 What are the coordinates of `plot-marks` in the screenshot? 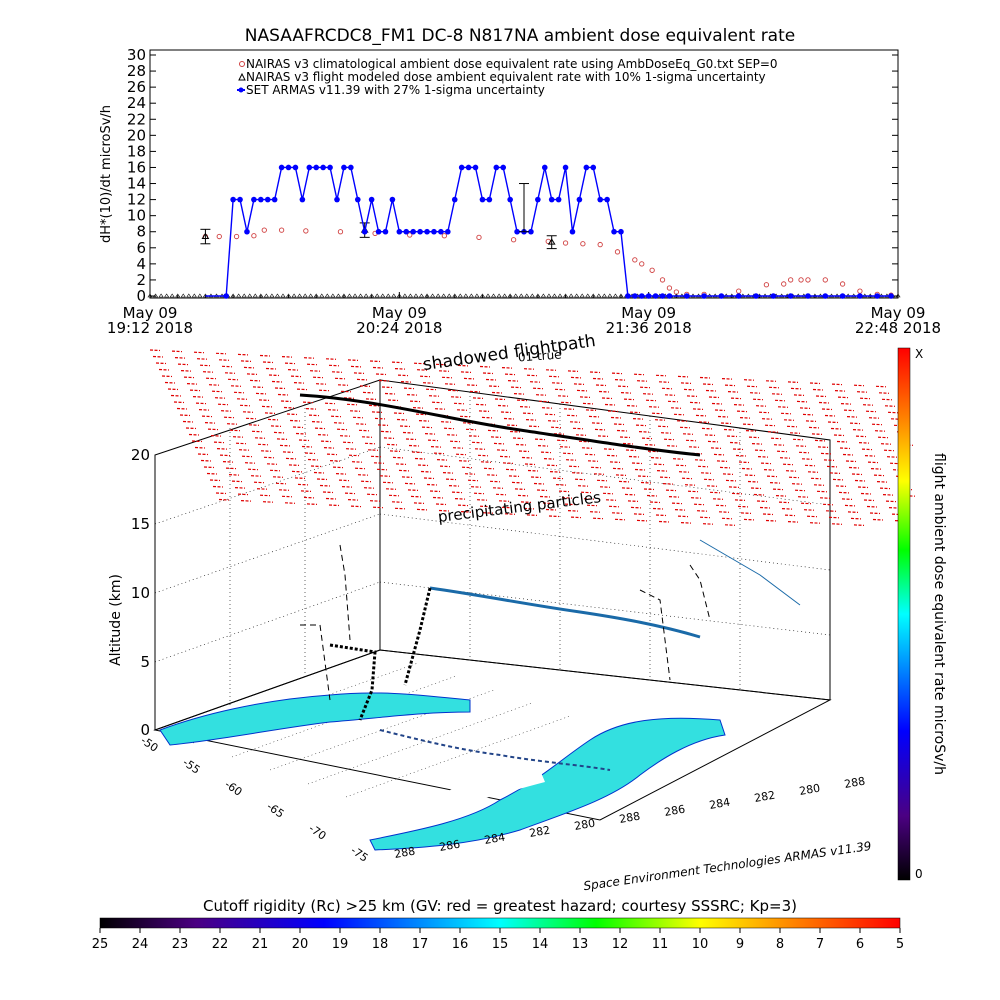 It's located at (524, 231).